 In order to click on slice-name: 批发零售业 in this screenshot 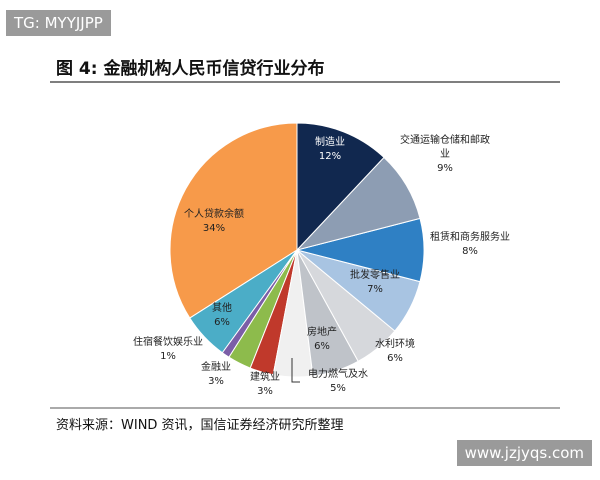, I will do `click(375, 275)`.